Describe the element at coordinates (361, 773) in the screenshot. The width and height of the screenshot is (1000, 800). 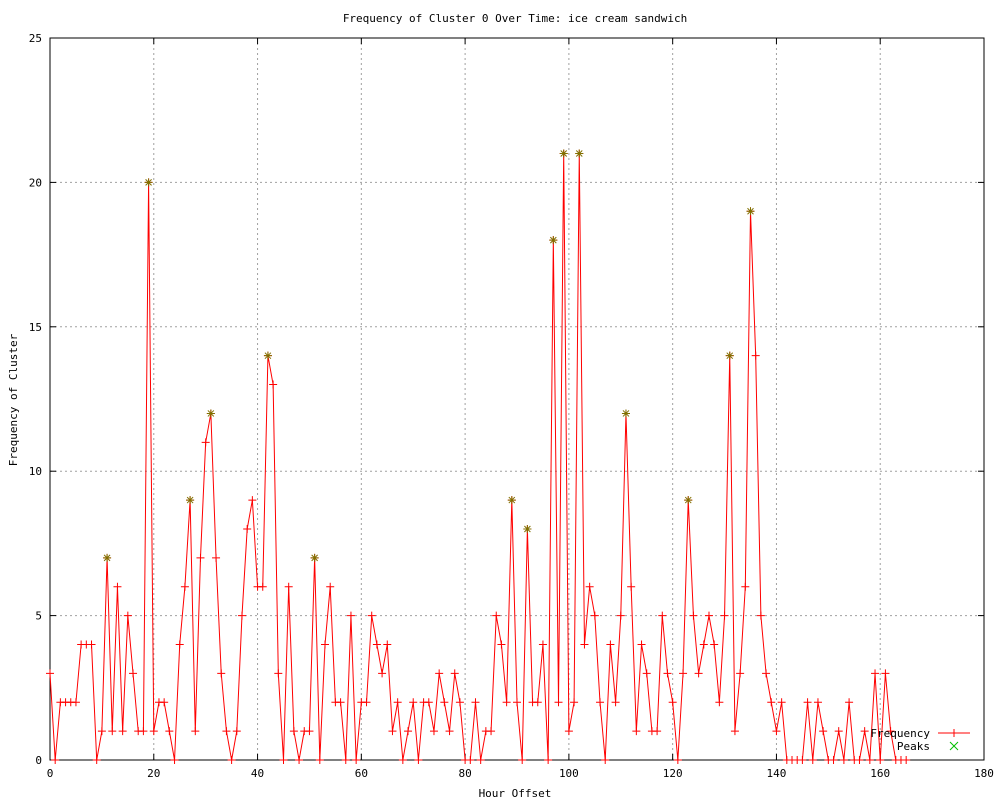
I see `x-tick-label: 60` at that location.